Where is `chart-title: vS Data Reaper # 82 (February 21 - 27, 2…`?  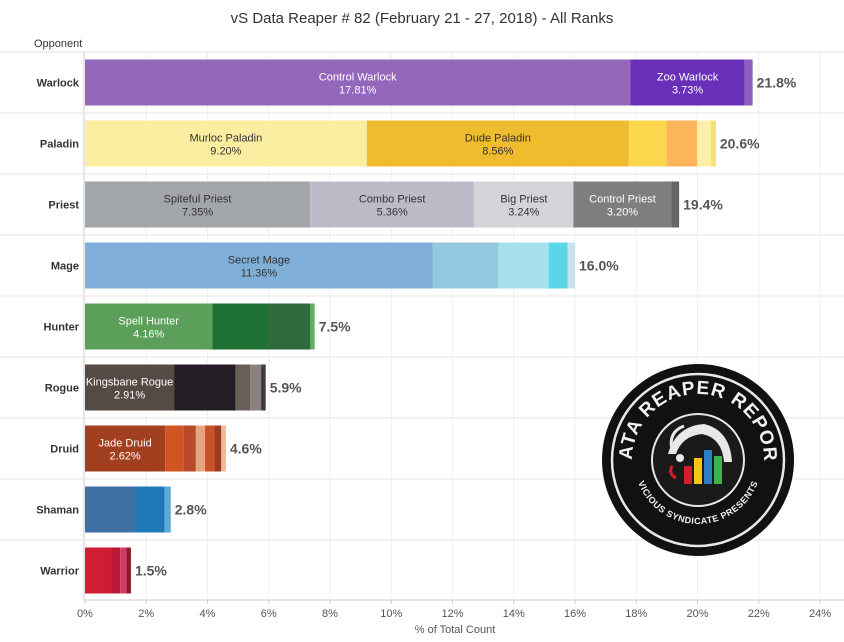
chart-title: vS Data Reaper # 82 (February 21 - 27, 2… is located at coordinates (422, 18).